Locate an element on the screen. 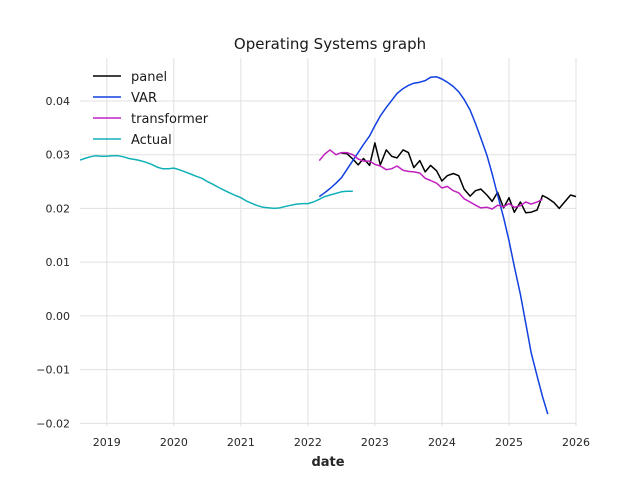 This screenshot has height=480, width=640. x-tick-label: 2022 is located at coordinates (308, 442).